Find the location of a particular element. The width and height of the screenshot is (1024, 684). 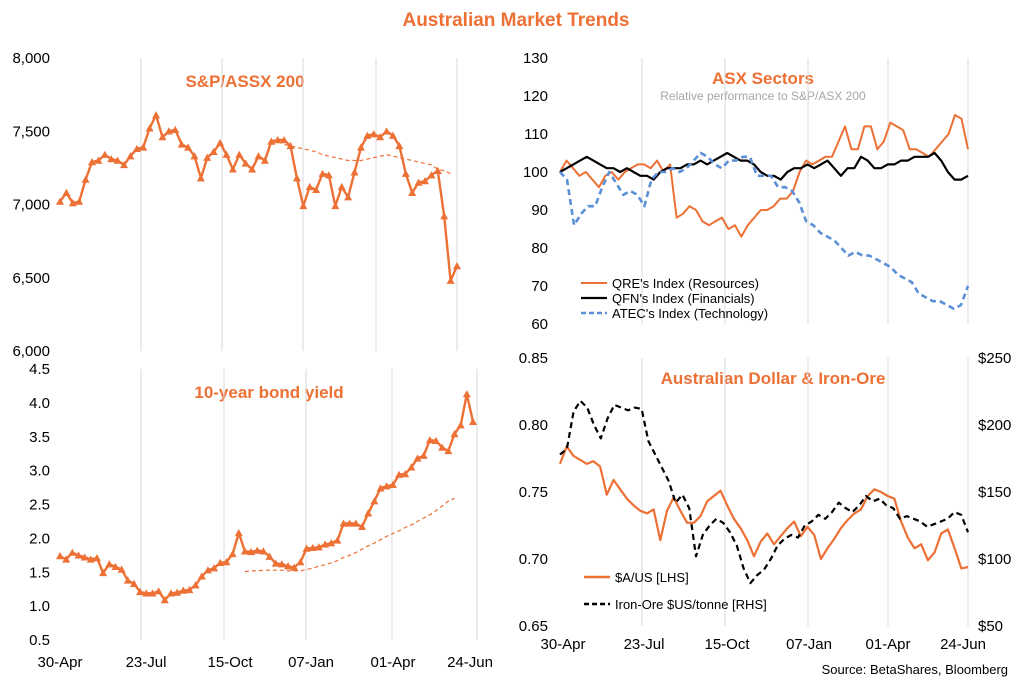

y-tick-label-2: 3.5 is located at coordinates (39, 437).